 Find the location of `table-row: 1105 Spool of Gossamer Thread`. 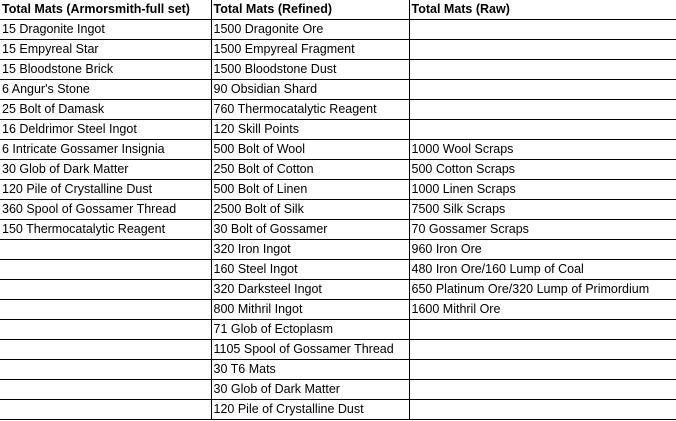

table-row: 1105 Spool of Gossamer Thread is located at coordinates (338, 349).